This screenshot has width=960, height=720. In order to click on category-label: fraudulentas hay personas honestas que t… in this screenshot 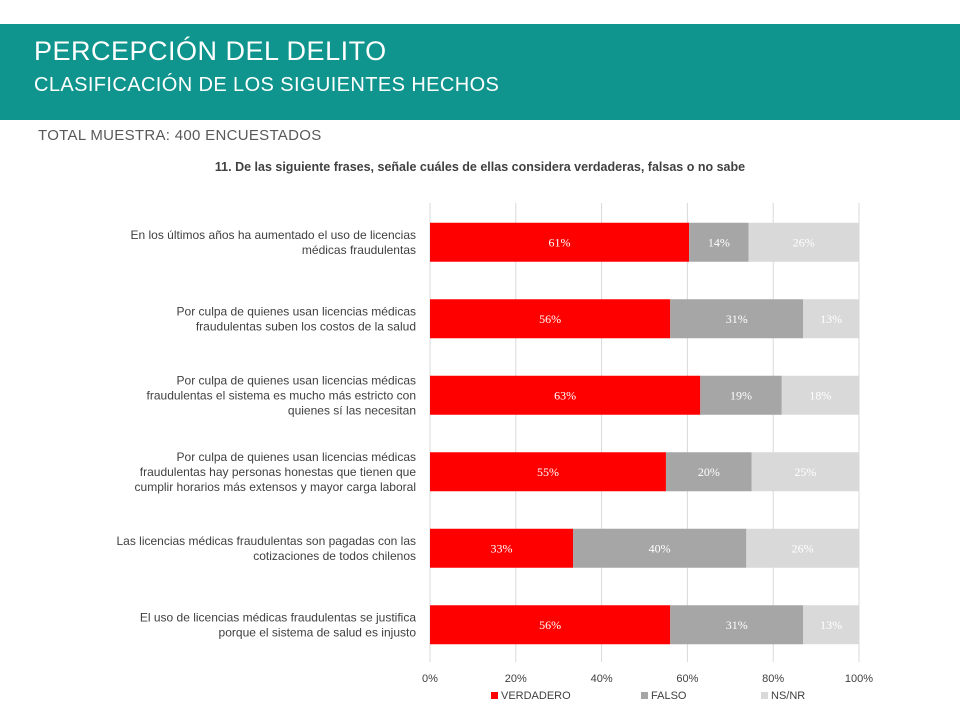, I will do `click(278, 472)`.